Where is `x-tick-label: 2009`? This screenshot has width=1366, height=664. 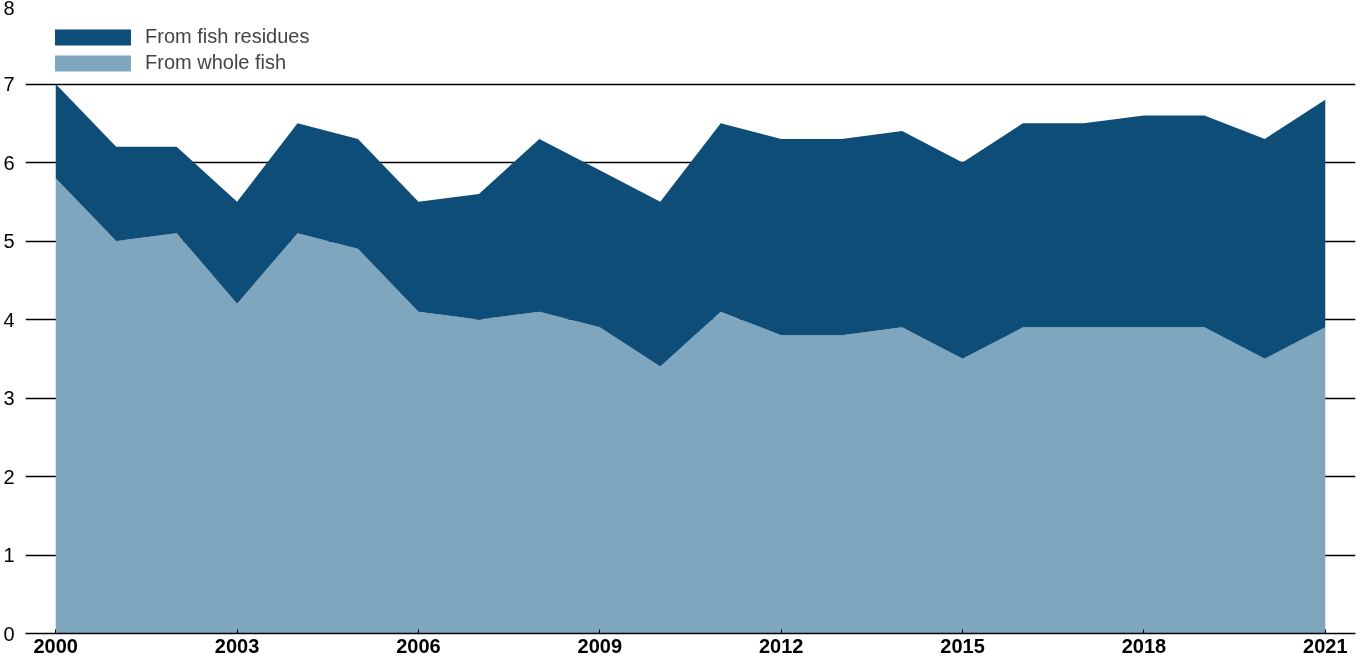
x-tick-label: 2009 is located at coordinates (600, 645).